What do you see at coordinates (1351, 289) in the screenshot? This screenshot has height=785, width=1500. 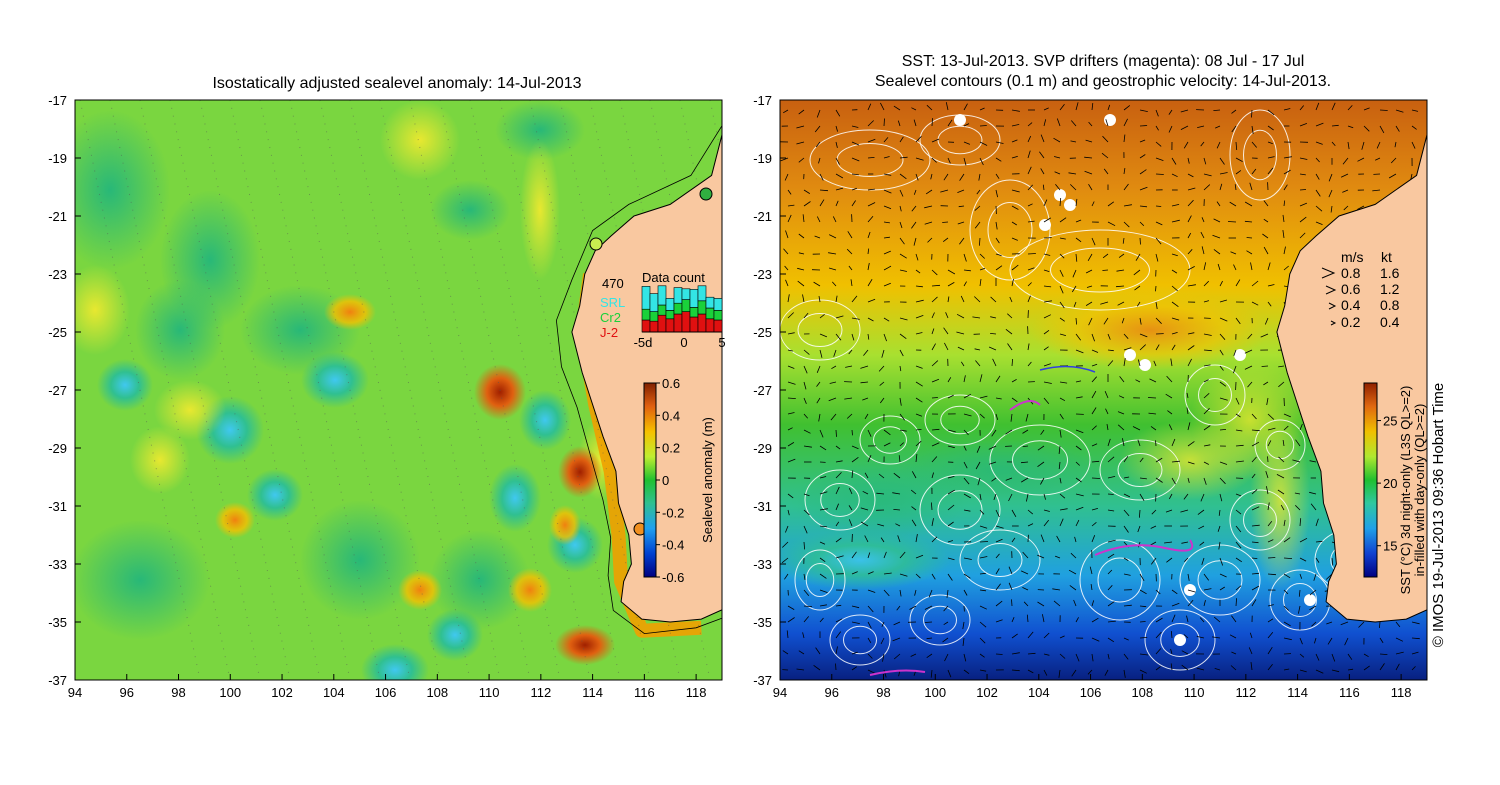 I see `legend-speed-ms: 0.6` at bounding box center [1351, 289].